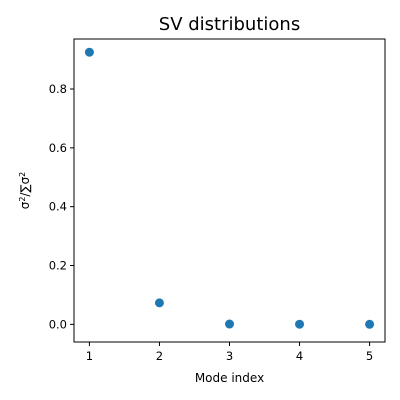 This screenshot has width=400, height=400. I want to click on y-tick-label: 0.6, so click(58, 148).